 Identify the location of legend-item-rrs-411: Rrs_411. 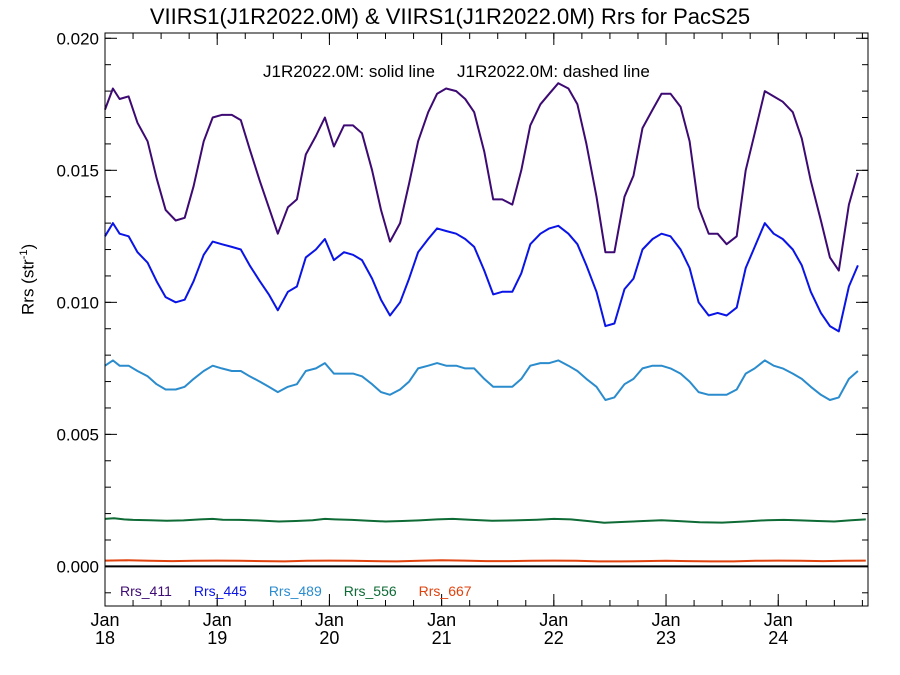
(146, 591).